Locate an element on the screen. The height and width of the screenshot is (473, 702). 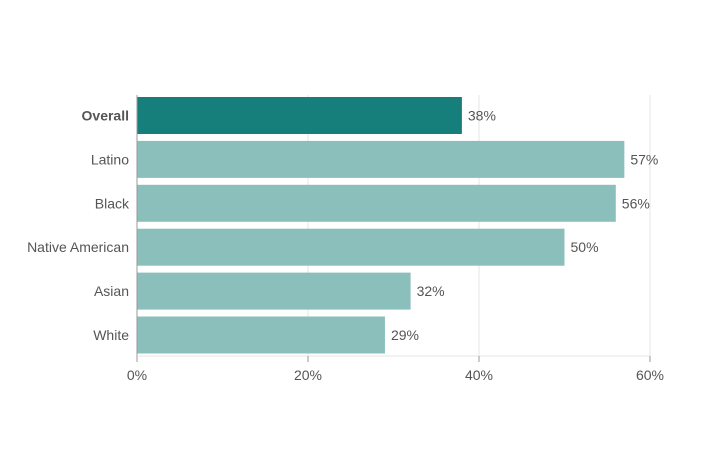
category-label-white: White is located at coordinates (111, 335).